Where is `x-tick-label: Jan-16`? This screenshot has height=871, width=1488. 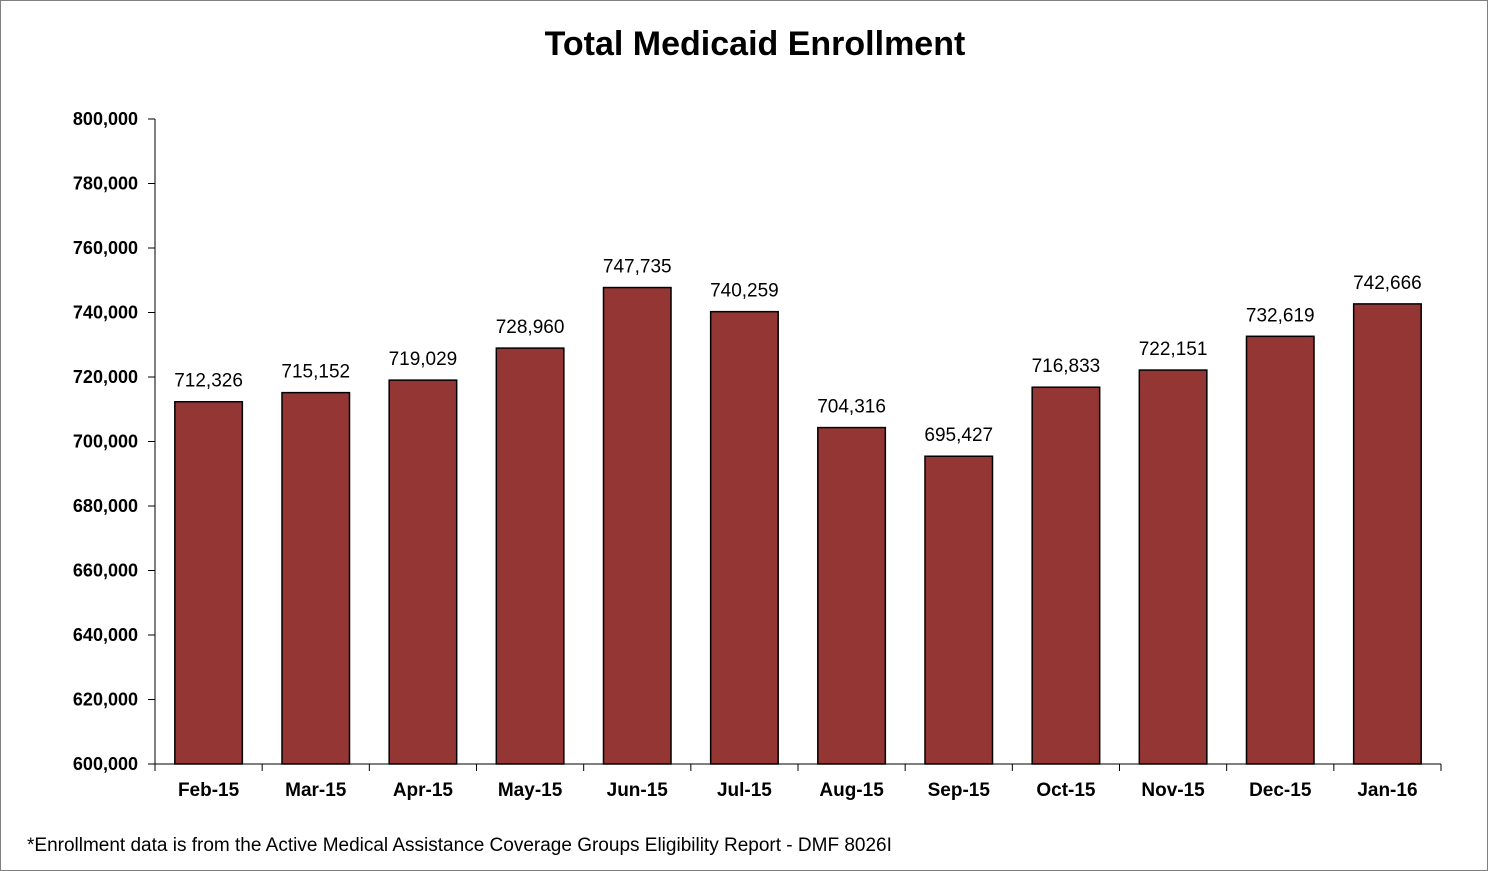 x-tick-label: Jan-16 is located at coordinates (1387, 790).